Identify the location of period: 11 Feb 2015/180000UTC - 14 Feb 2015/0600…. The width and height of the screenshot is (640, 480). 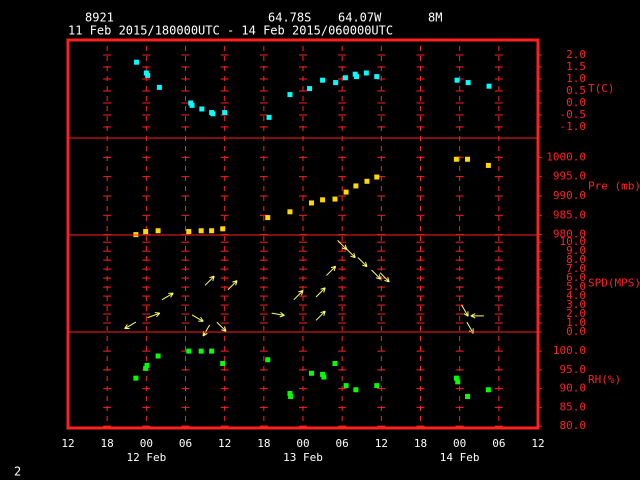
(230, 31).